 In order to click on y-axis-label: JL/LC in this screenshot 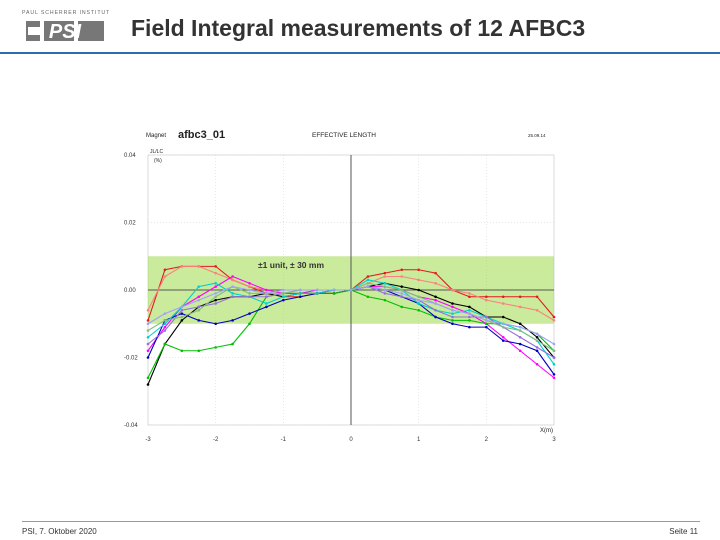, I will do `click(156, 152)`.